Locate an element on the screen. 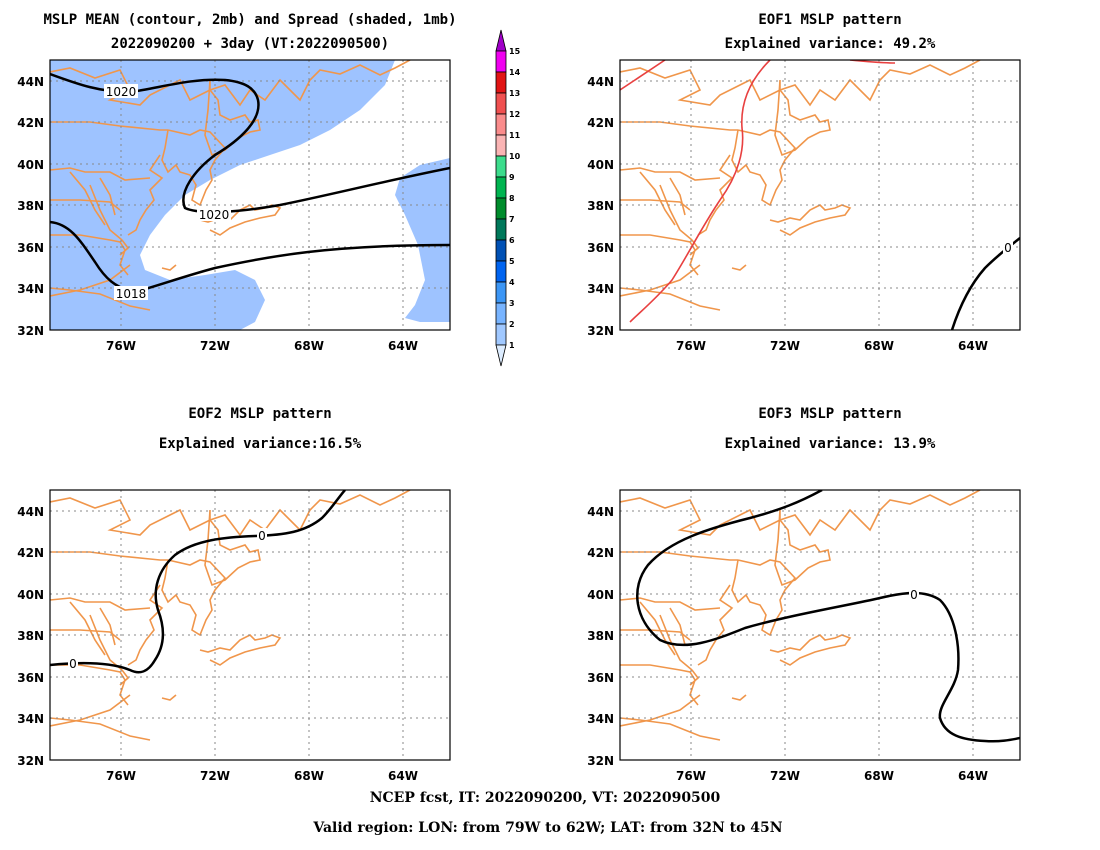 The width and height of the screenshot is (1100, 850). panel-title: EOF3 MSLP pattern is located at coordinates (829, 414).